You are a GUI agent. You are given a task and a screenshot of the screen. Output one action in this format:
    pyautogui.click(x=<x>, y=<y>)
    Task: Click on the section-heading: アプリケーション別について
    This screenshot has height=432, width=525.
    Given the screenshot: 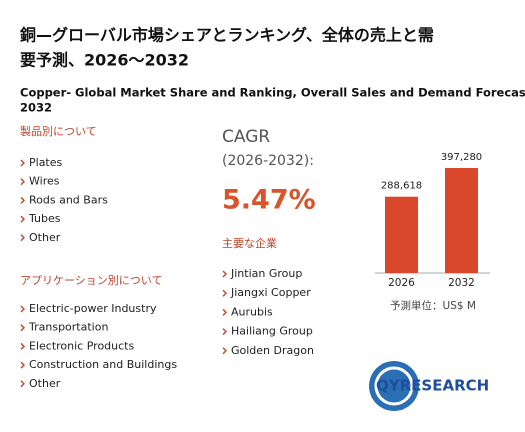 What is the action you would take?
    pyautogui.click(x=91, y=280)
    